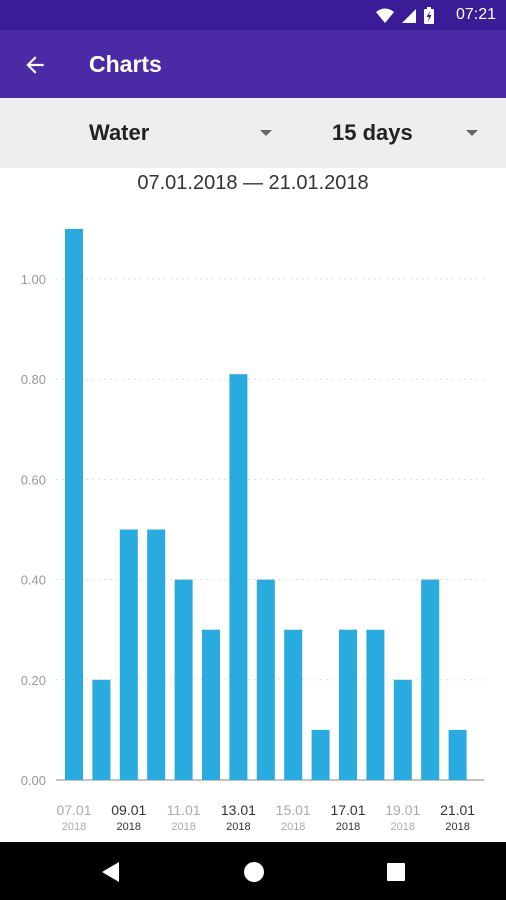 This screenshot has height=900, width=506. What do you see at coordinates (111, 872) in the screenshot?
I see `nav-back-icon` at bounding box center [111, 872].